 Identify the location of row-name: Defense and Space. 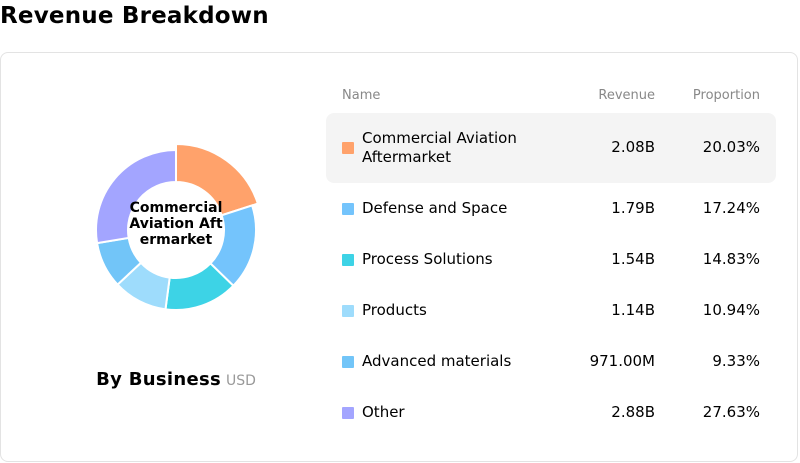
(435, 207).